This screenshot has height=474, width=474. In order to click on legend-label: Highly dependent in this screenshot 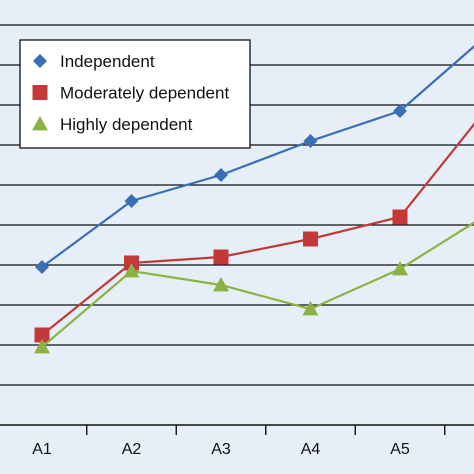, I will do `click(126, 124)`.